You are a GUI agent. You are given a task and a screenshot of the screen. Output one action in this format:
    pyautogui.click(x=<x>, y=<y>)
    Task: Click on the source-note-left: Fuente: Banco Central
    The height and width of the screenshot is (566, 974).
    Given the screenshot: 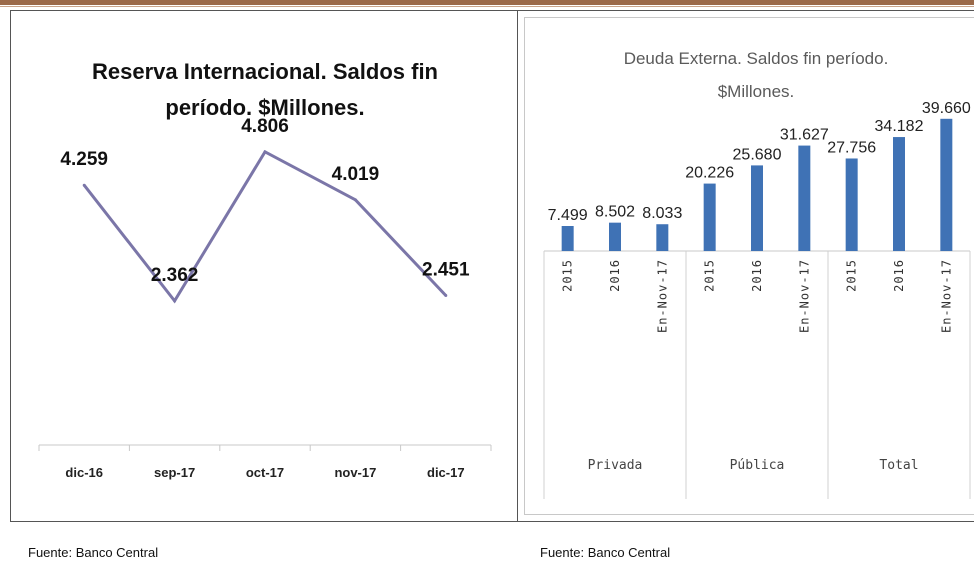 What is the action you would take?
    pyautogui.click(x=93, y=552)
    